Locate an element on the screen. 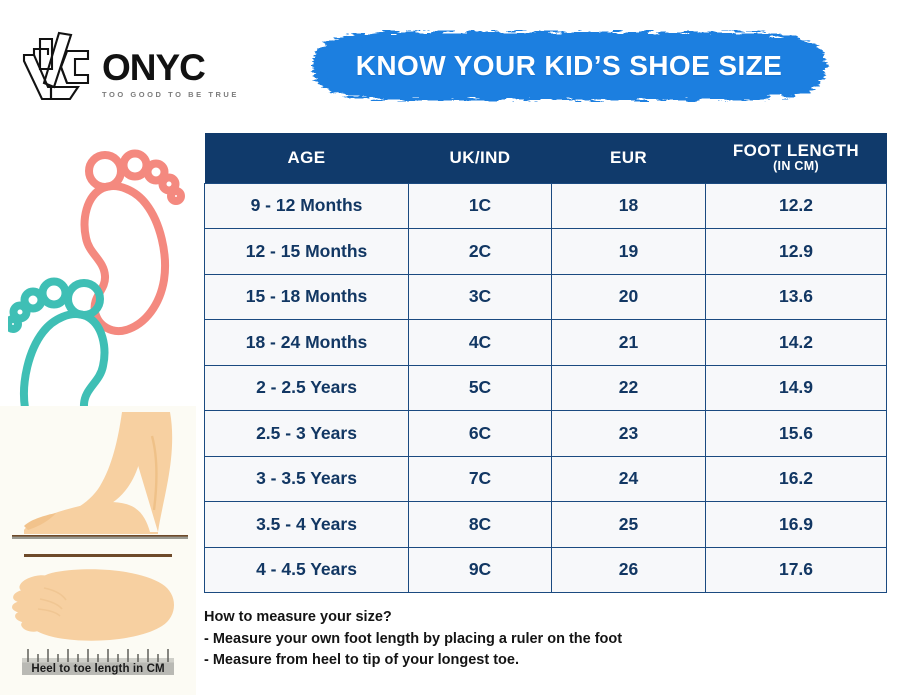 The height and width of the screenshot is (695, 900). ruler-caption: Heel to toe length in CM is located at coordinates (98, 669).